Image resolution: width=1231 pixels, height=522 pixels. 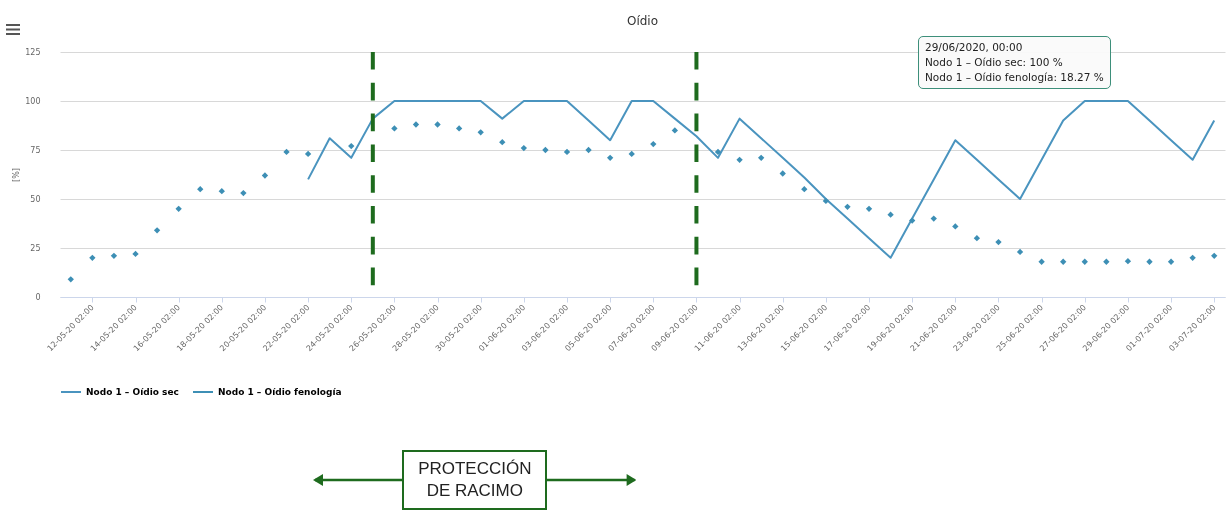 I want to click on y-tick-label: 100, so click(x=33, y=101).